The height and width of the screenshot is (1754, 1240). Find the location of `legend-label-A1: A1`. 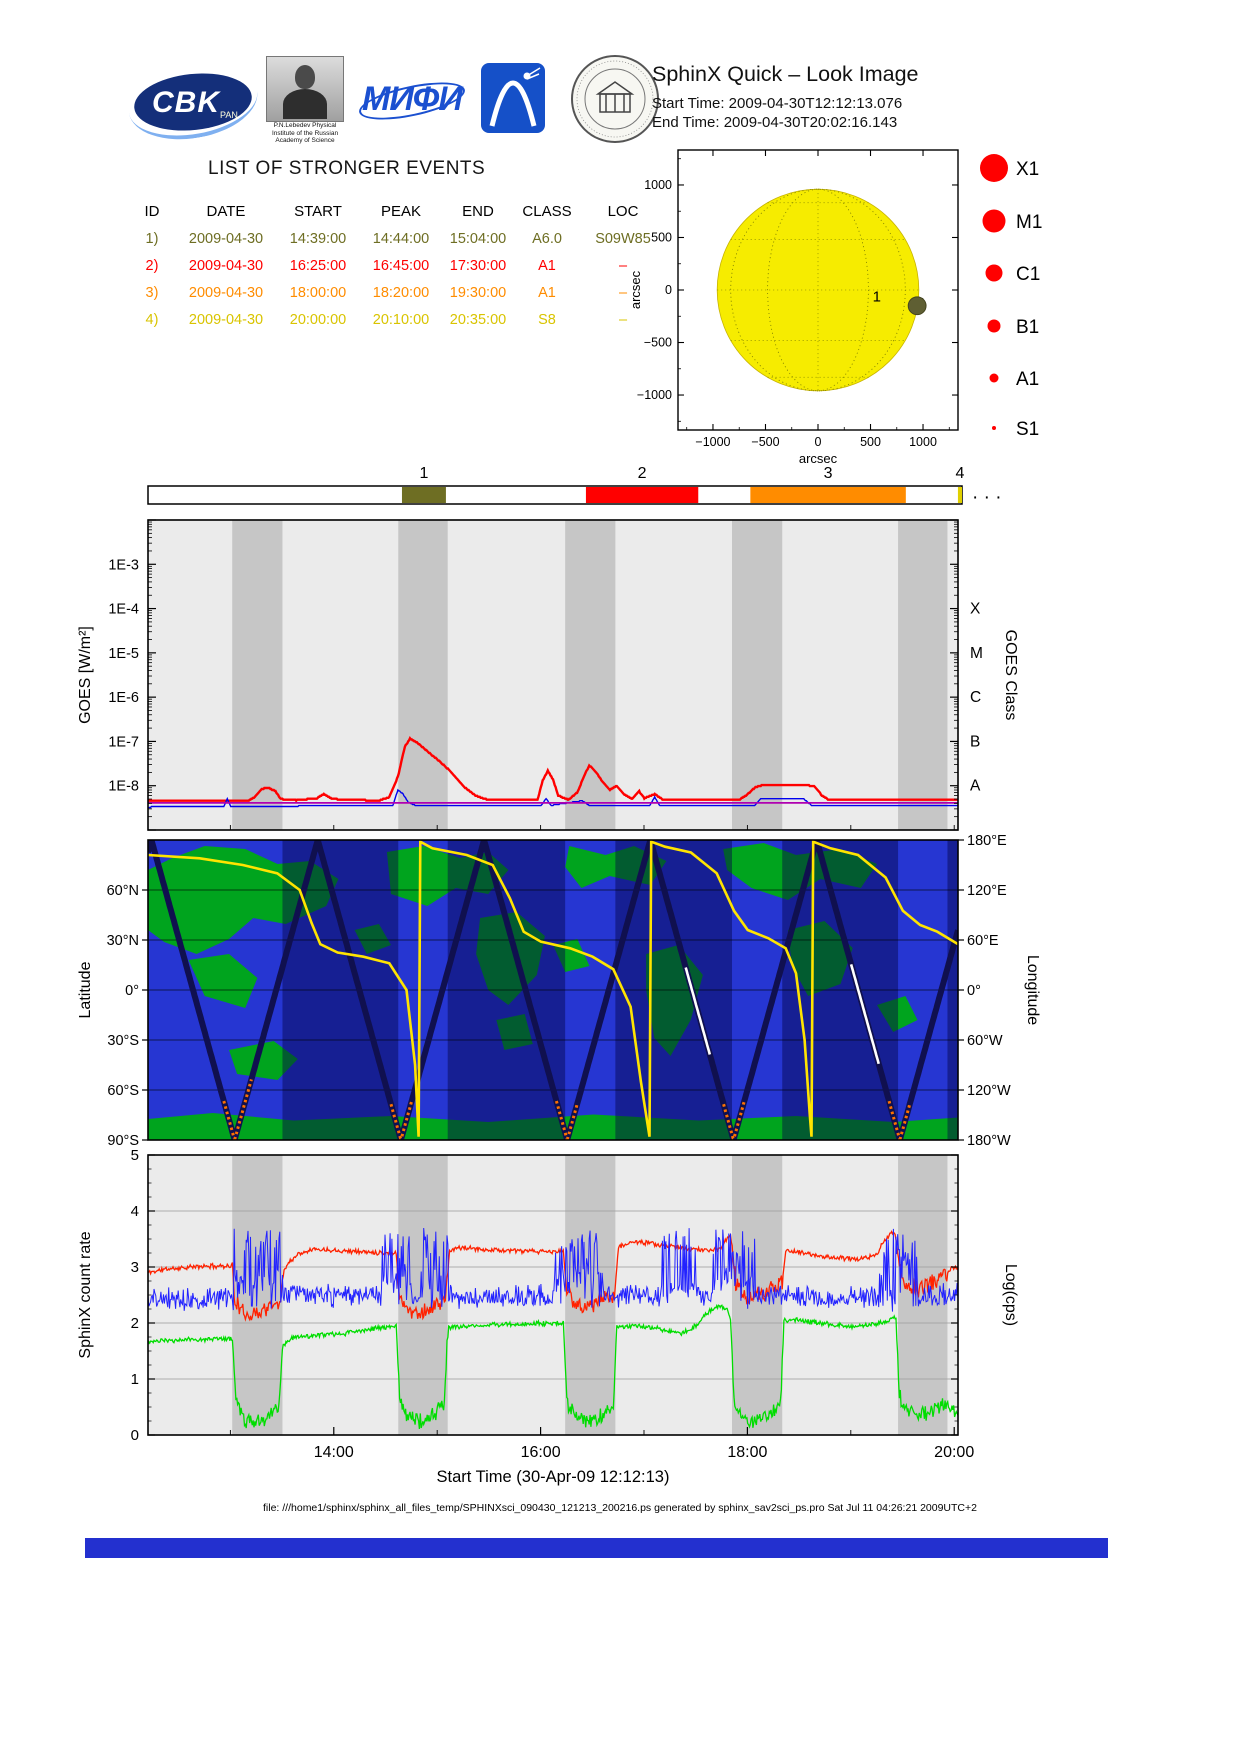

legend-label-A1: A1 is located at coordinates (1027, 379).